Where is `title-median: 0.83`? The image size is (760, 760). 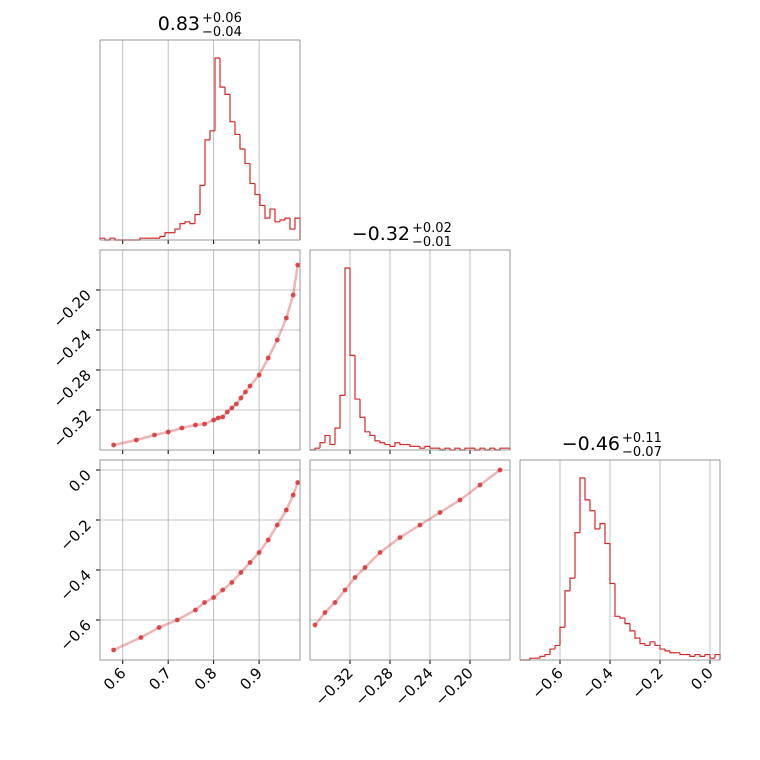 title-median: 0.83 is located at coordinates (179, 24).